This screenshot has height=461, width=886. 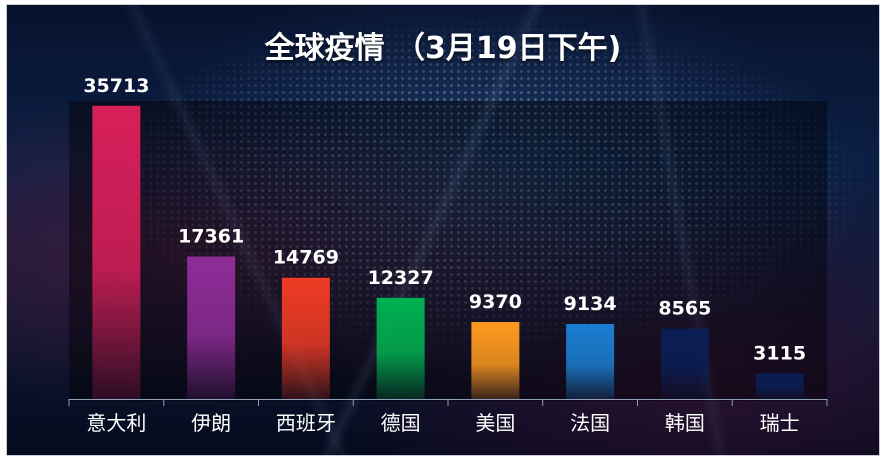 I want to click on bar-value-label: 3115, so click(x=779, y=353).